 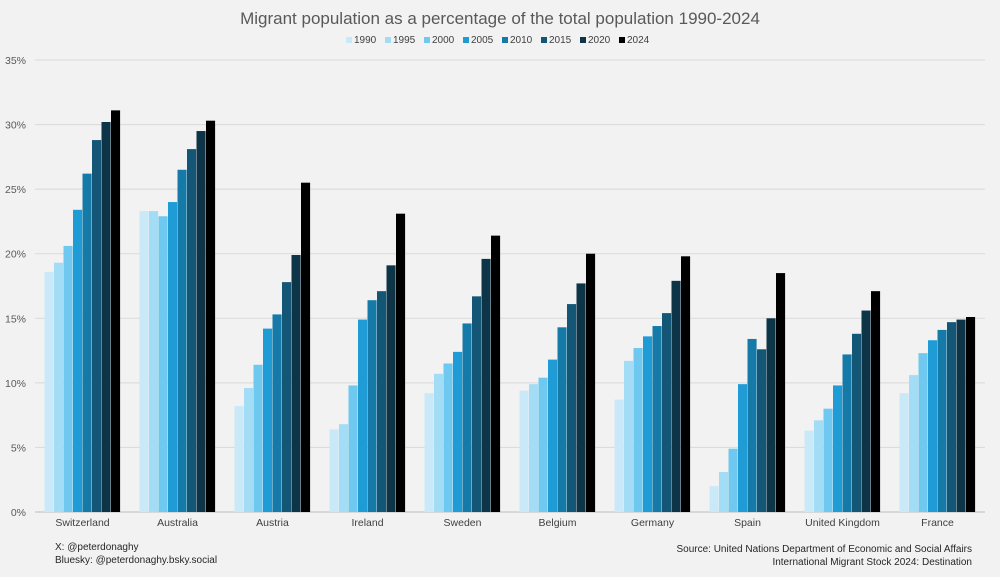 I want to click on y-tick-label: 0%, so click(x=18, y=513).